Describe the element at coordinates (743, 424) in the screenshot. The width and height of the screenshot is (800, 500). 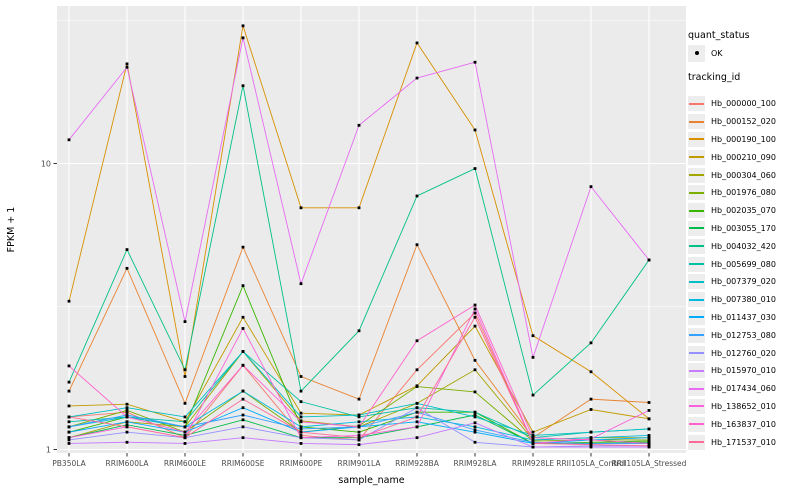
I see `legend-entry-Hb_163837_010: Hb_163837_010` at that location.